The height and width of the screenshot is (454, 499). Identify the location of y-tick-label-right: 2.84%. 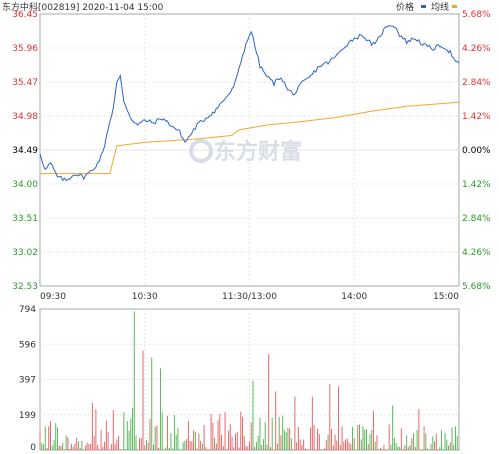
(476, 83).